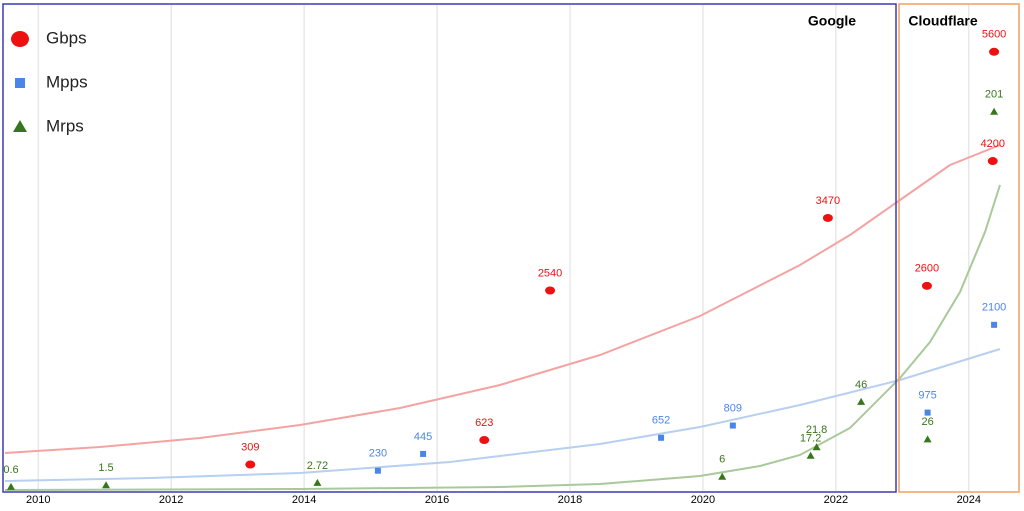  I want to click on legend-label: Gbps, so click(66, 37).